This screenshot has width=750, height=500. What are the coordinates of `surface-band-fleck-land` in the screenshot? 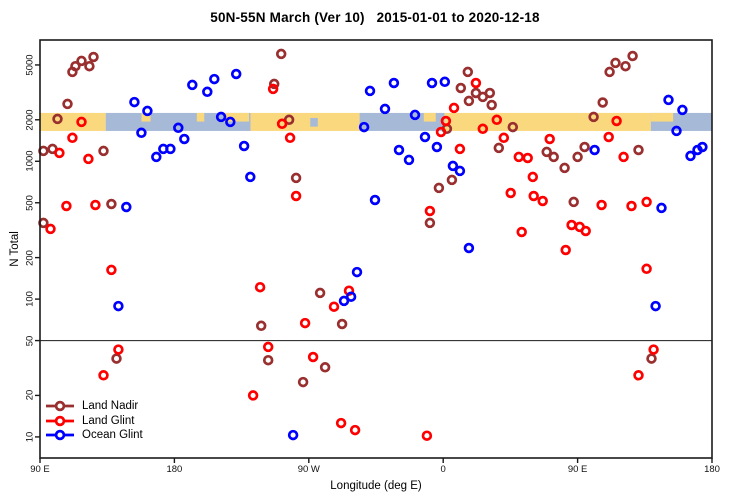 It's located at (236, 117).